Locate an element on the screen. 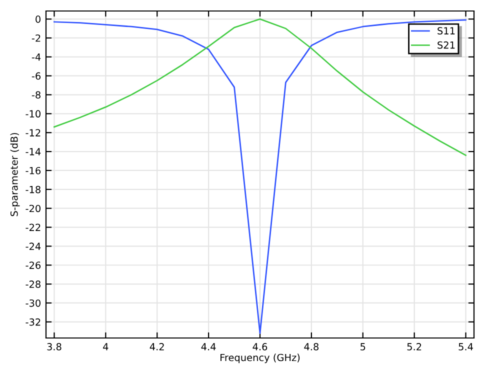  x-tick-label: 4 is located at coordinates (105, 346).